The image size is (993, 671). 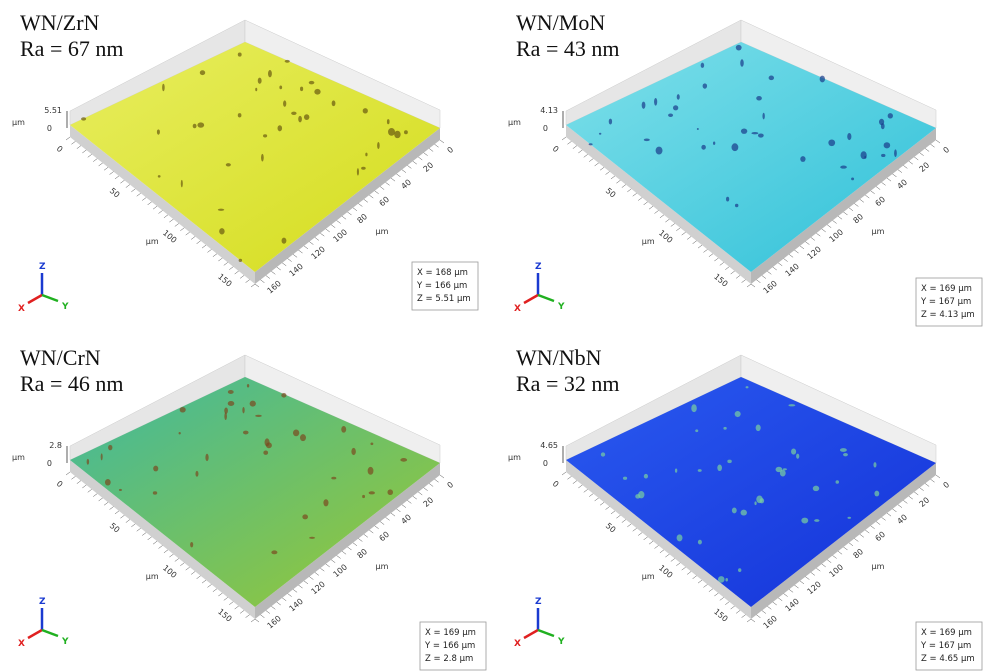 What do you see at coordinates (665, 236) in the screenshot?
I see `x-tick-label: 100` at bounding box center [665, 236].